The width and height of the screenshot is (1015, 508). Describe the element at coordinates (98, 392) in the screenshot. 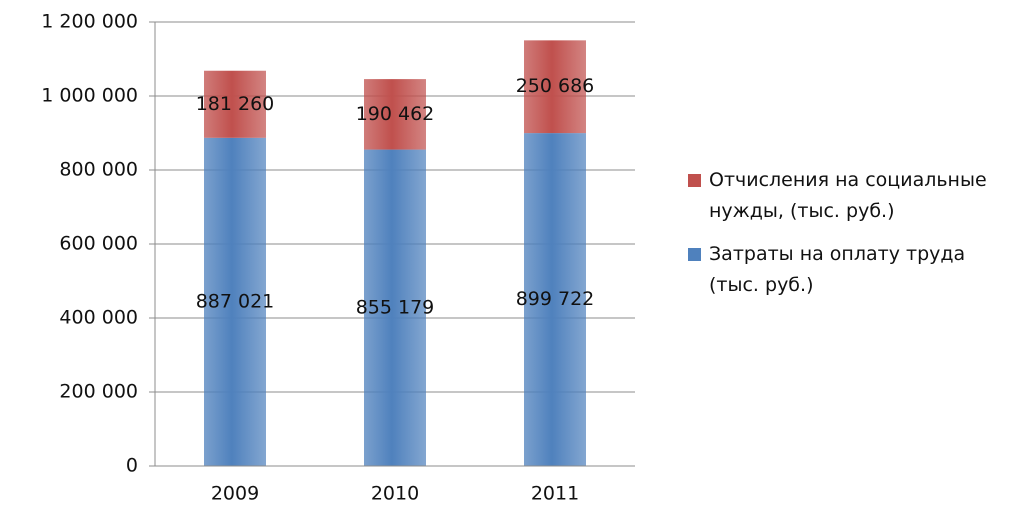

I see `y-tick-label: 200 000` at that location.